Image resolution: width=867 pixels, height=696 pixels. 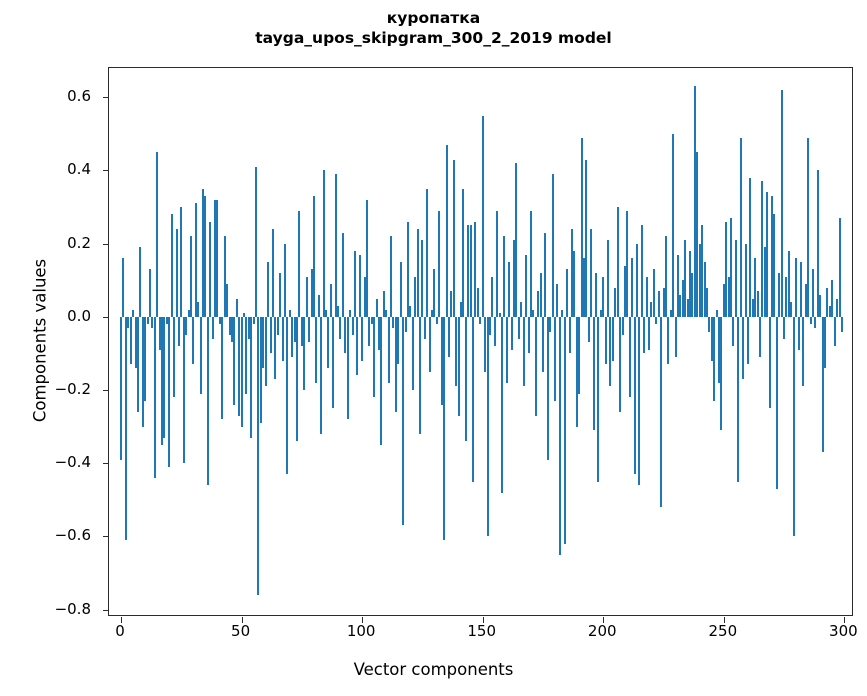 I want to click on y-tick-label: 0.2, so click(x=79, y=242).